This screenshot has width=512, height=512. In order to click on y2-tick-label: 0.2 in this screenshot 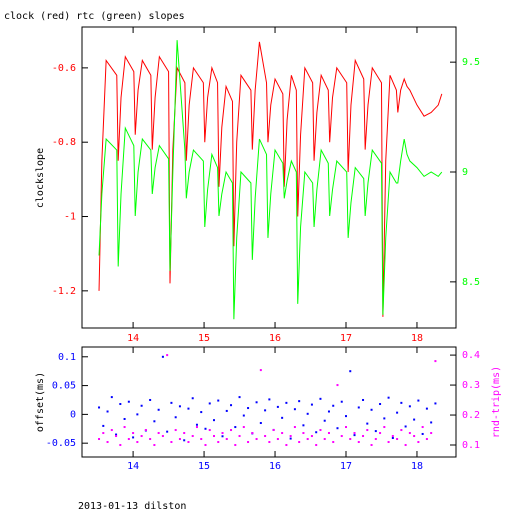, I will do `click(471, 415)`.